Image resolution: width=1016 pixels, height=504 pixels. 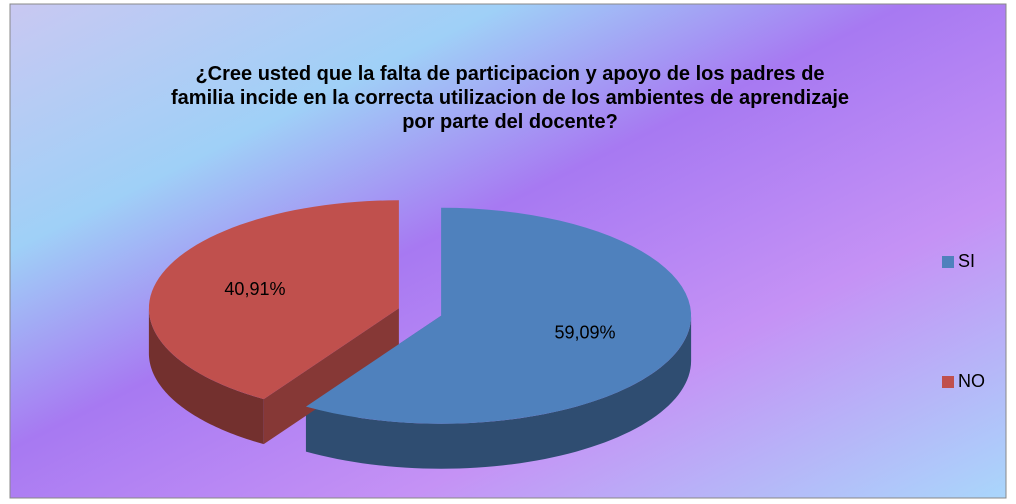 I want to click on legend-label: NO, so click(x=971, y=381).